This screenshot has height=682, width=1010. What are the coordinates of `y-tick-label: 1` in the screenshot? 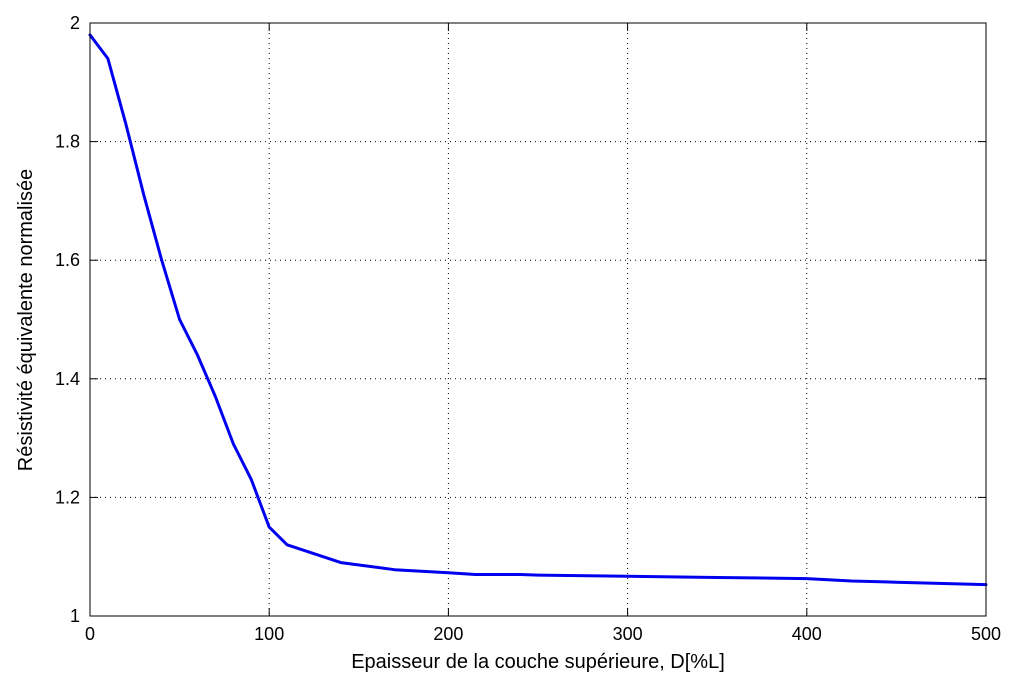 It's located at (75, 616).